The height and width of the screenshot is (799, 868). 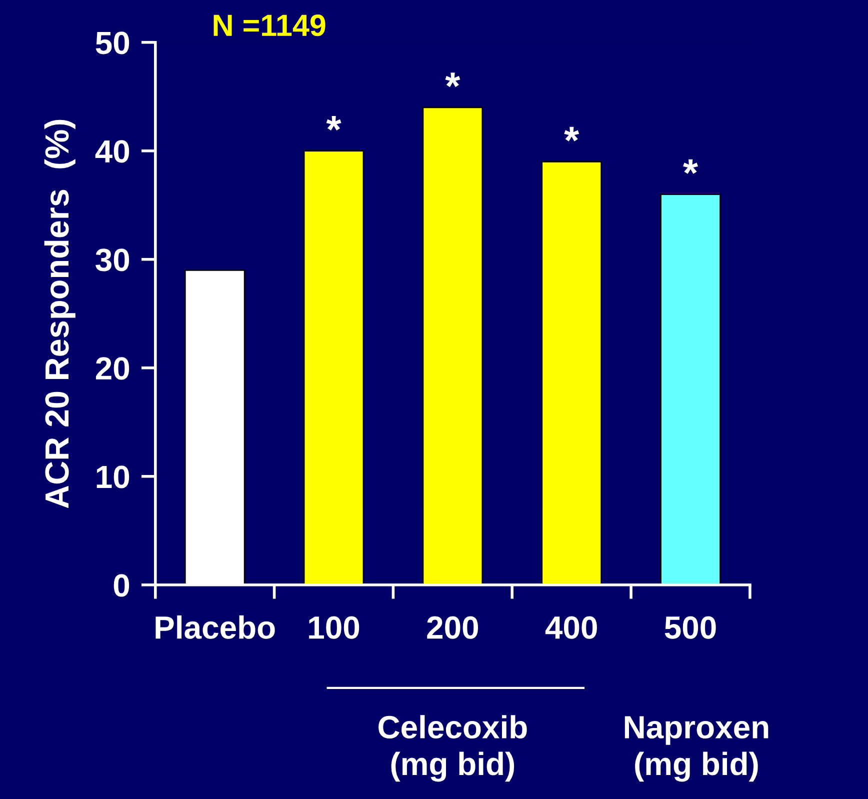 I want to click on x-tick-label: Placebo, so click(x=215, y=627).